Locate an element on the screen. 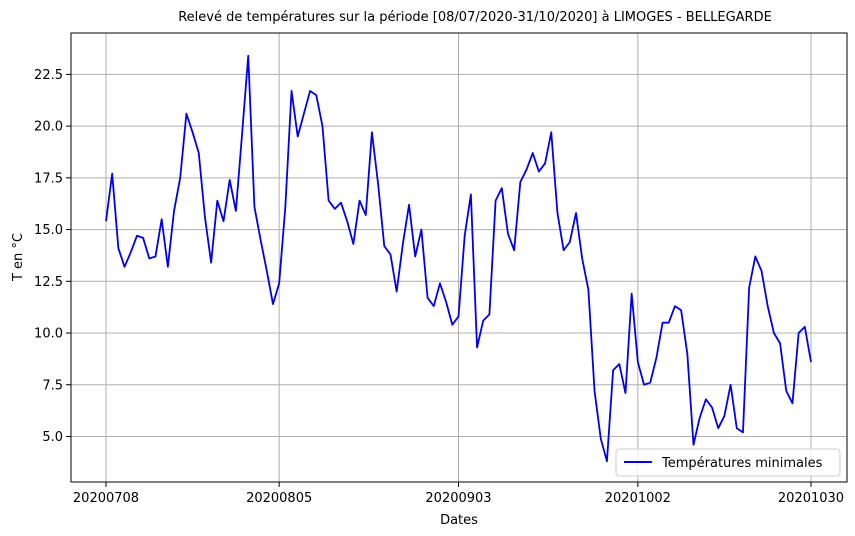 Image resolution: width=855 pixels, height=536 pixels. legend: Températures minimales is located at coordinates (728, 462).